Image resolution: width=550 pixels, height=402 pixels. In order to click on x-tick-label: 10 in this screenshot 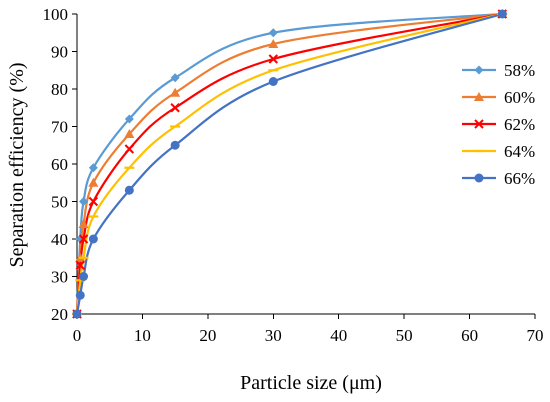, I will do `click(142, 335)`.